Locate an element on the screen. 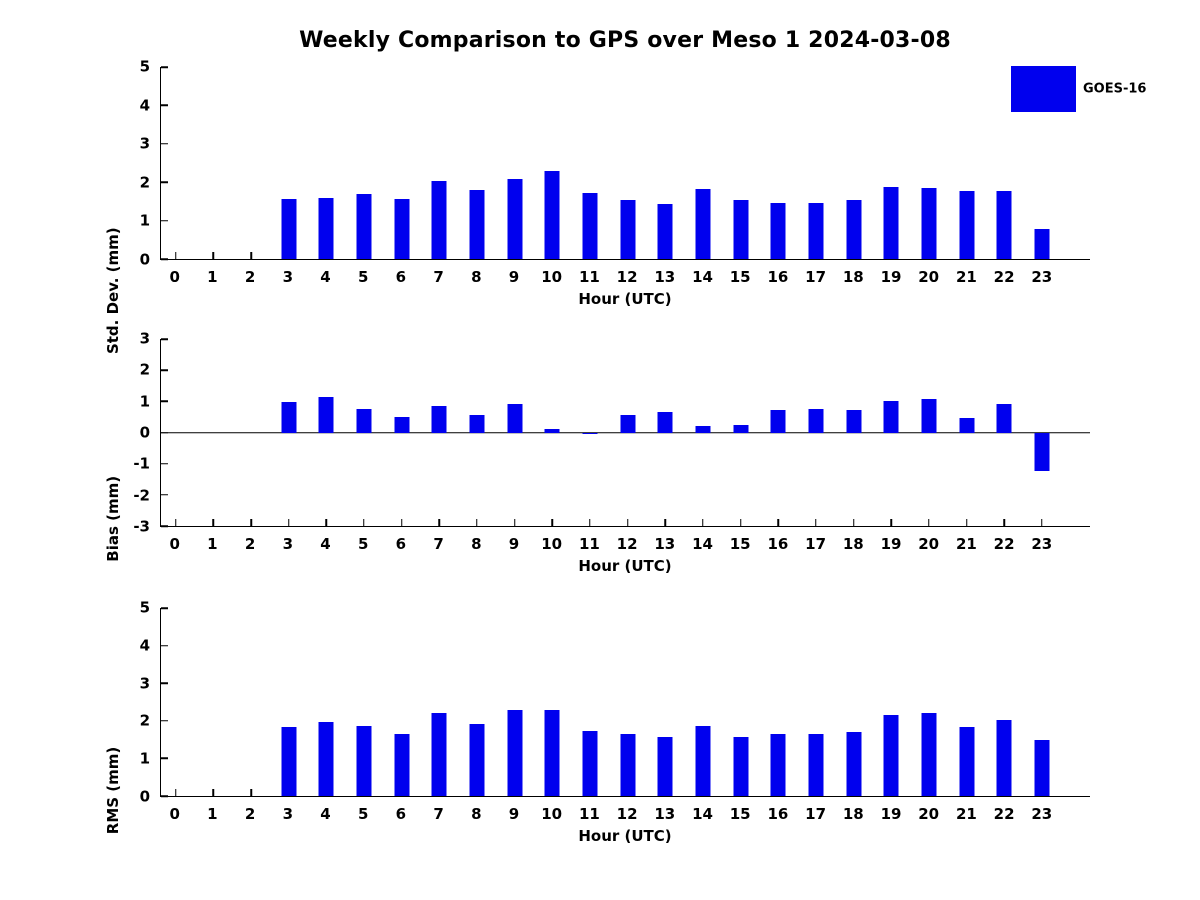 The height and width of the screenshot is (900, 1200). x-tick-label: 11 is located at coordinates (589, 814).